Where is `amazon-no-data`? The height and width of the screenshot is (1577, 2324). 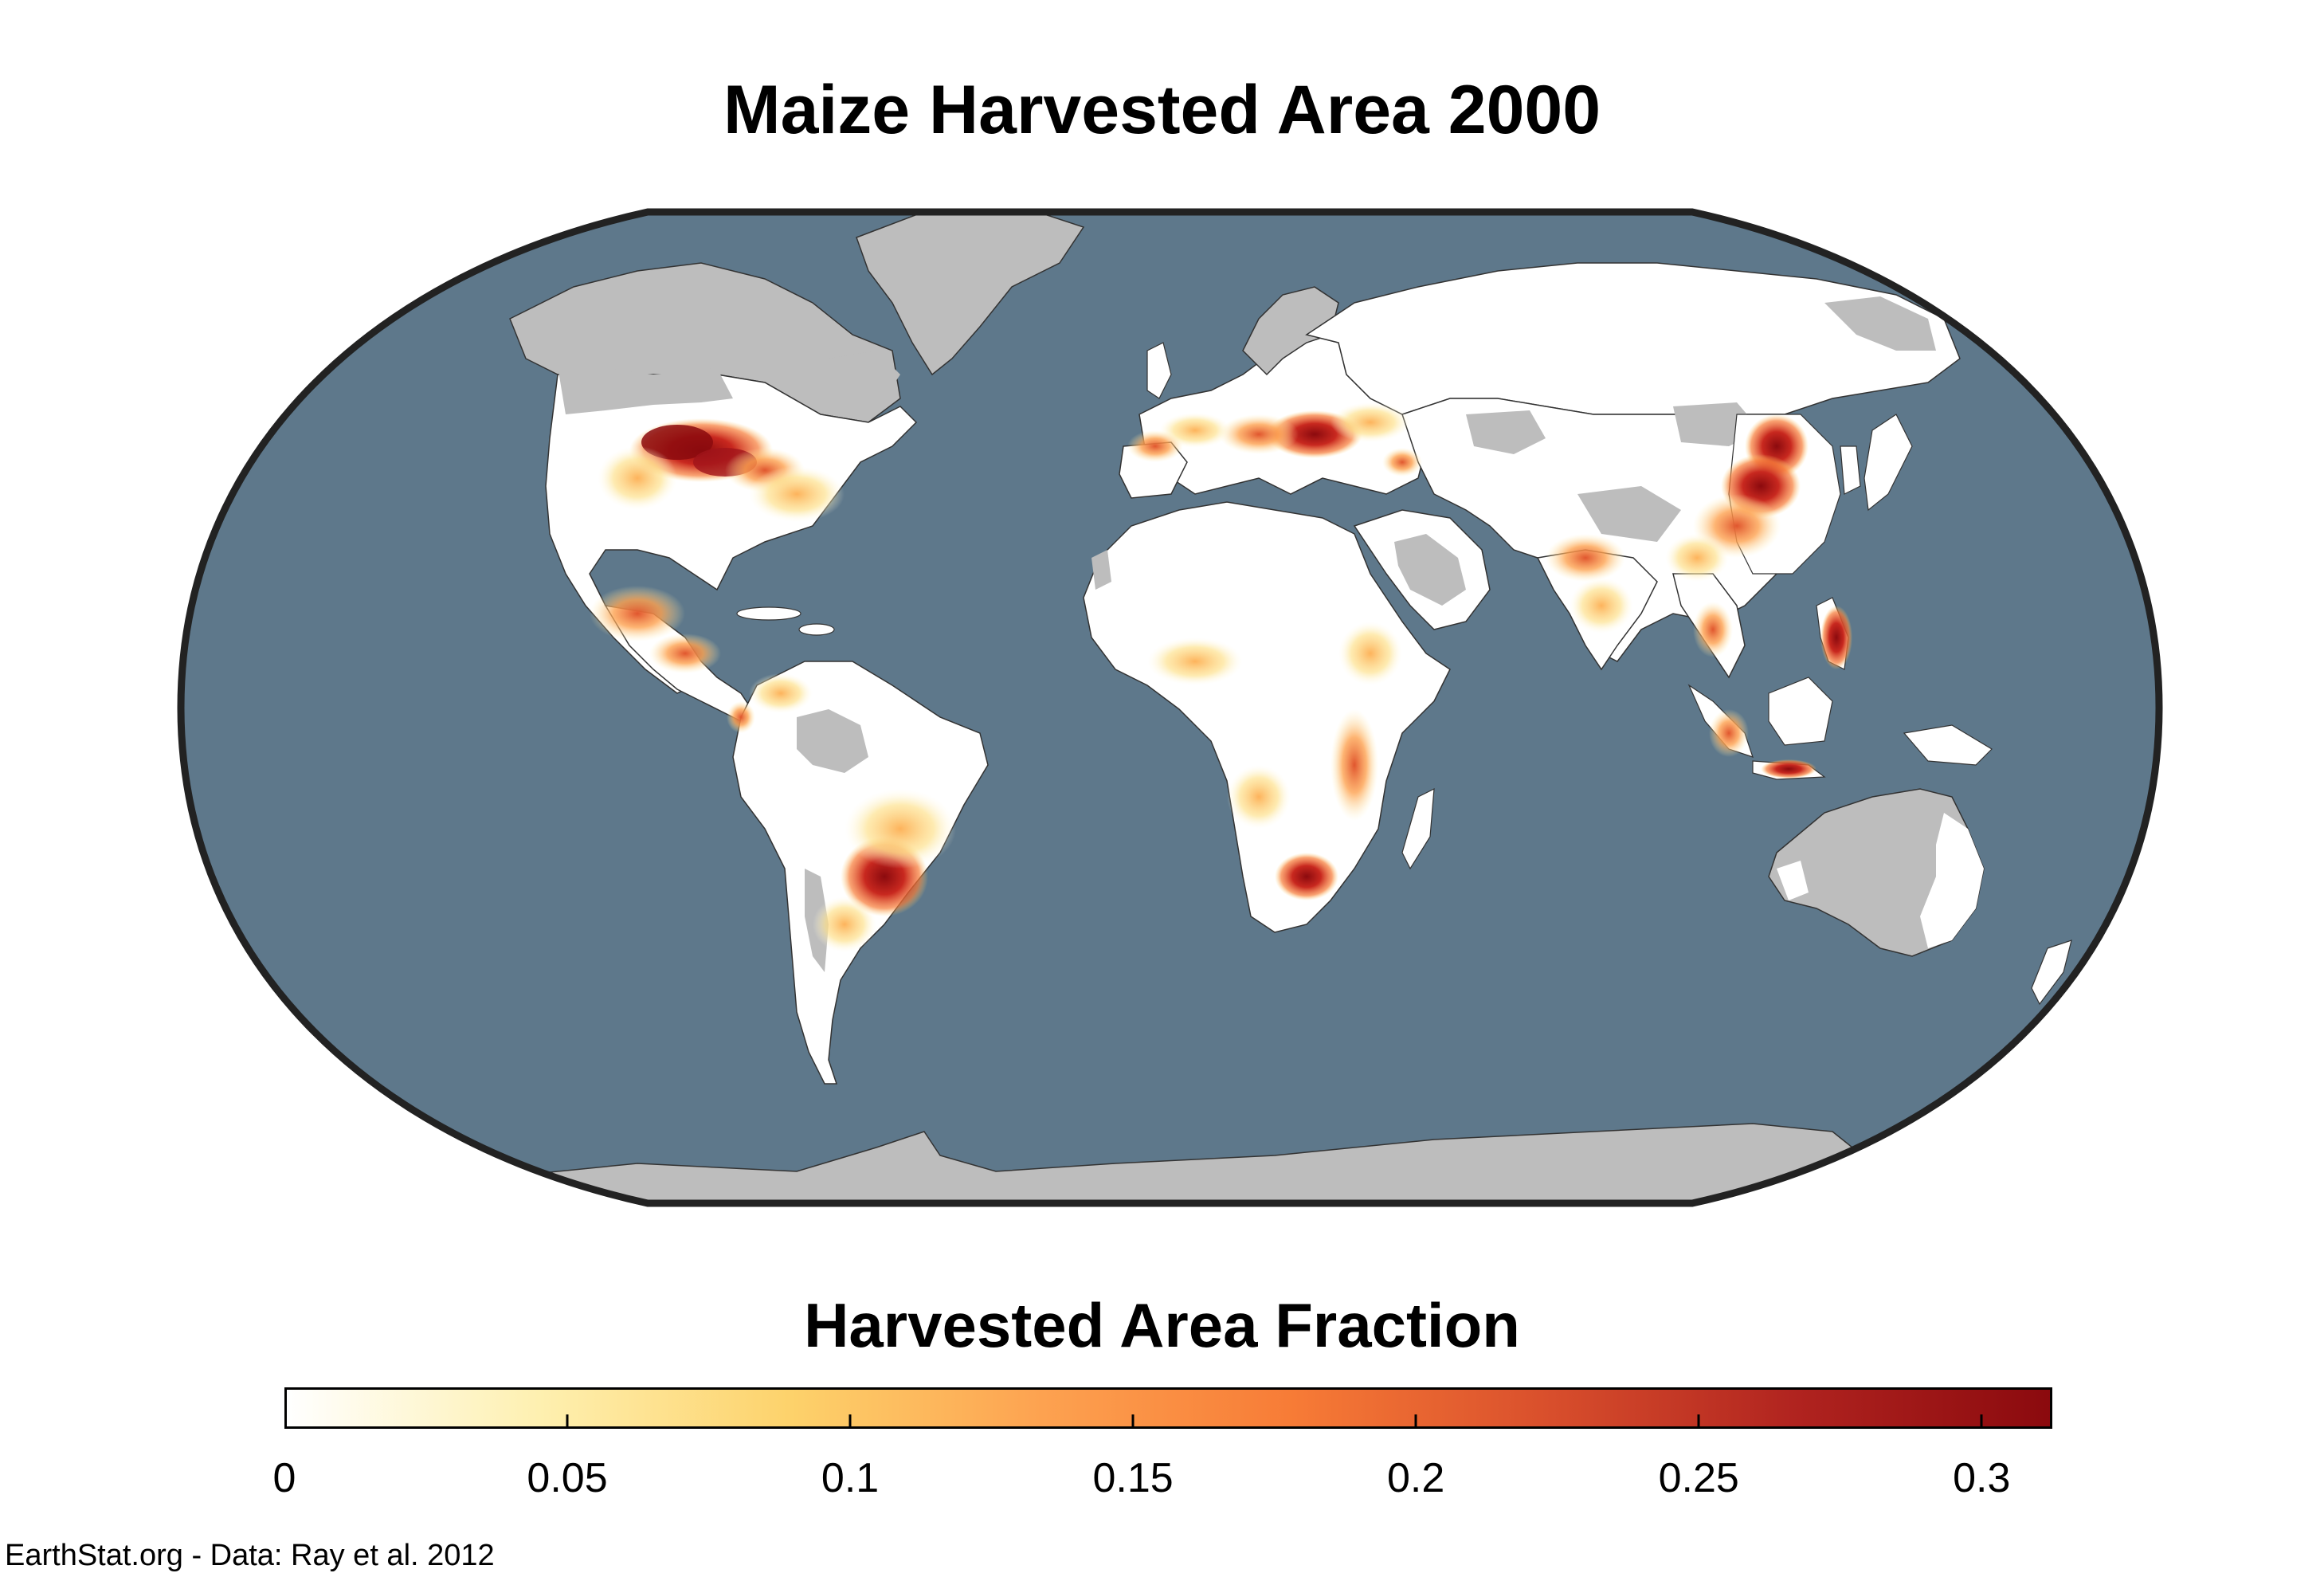 amazon-no-data is located at coordinates (833, 741).